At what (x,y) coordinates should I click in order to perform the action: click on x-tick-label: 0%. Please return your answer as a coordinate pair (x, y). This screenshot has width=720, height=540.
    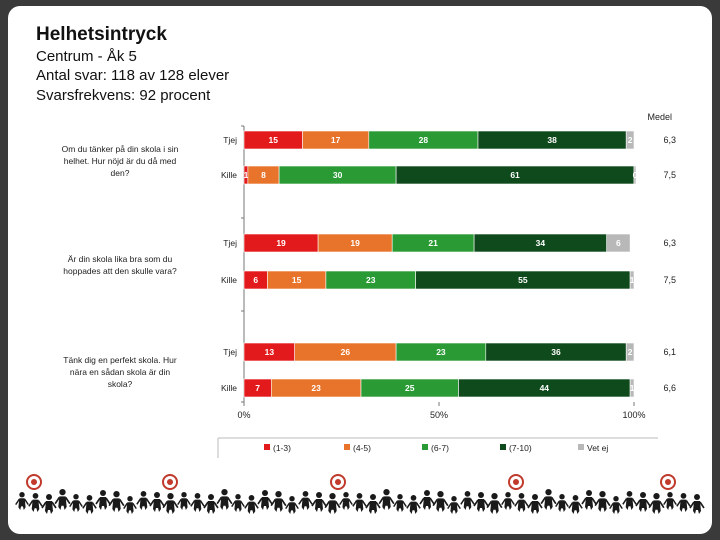
    Looking at the image, I should click on (243, 415).